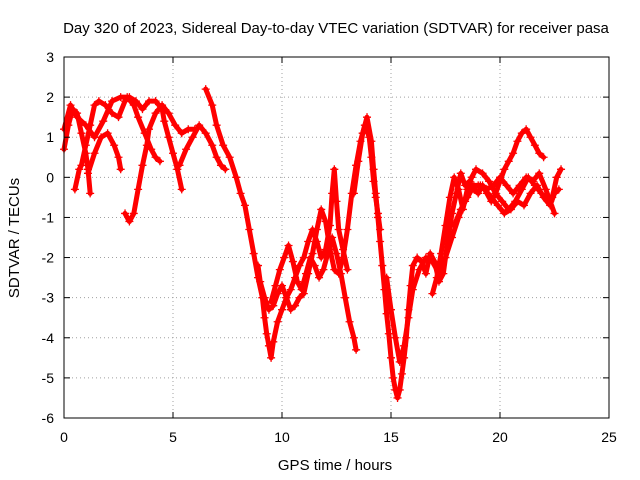 The image size is (640, 480). Describe the element at coordinates (173, 437) in the screenshot. I see `x-tick-label: 5` at that location.